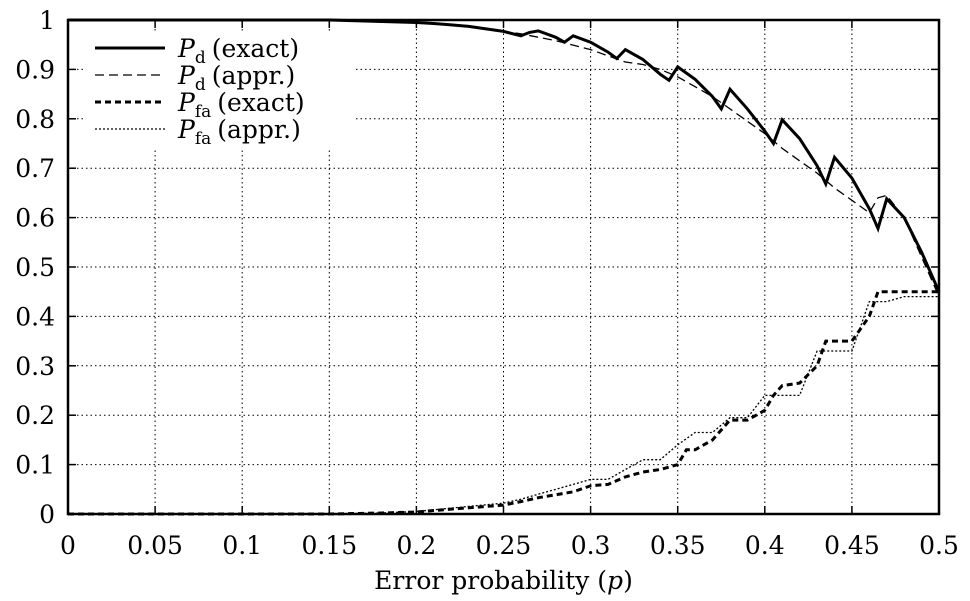 The image size is (970, 601). I want to click on legend-background, so click(220, 91).